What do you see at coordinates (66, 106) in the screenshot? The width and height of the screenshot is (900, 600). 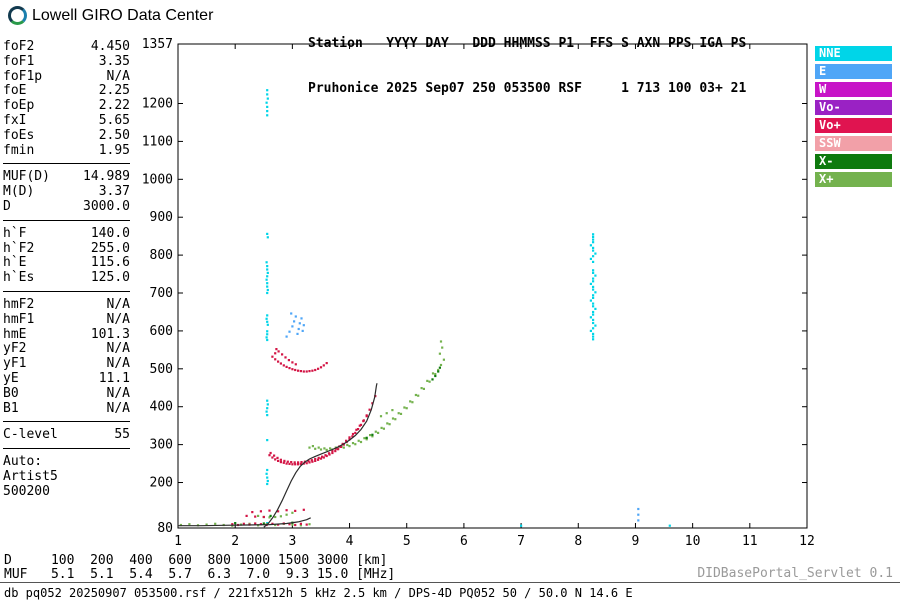 I see `param-row-foEp: foEp 2.22` at bounding box center [66, 106].